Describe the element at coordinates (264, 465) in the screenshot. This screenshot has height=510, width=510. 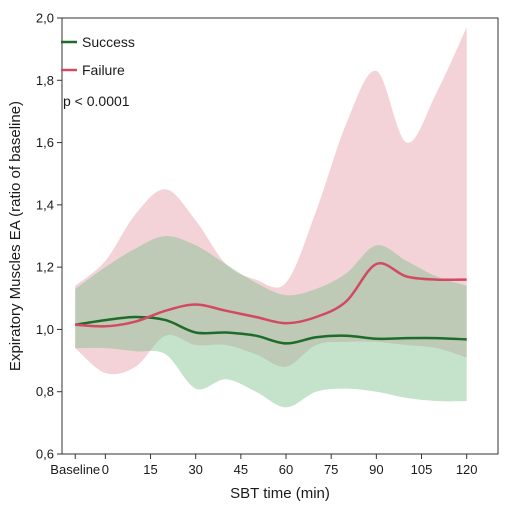
I see `x-axis: Baseline 0 15 30 45 60 75 90 105 120` at that location.